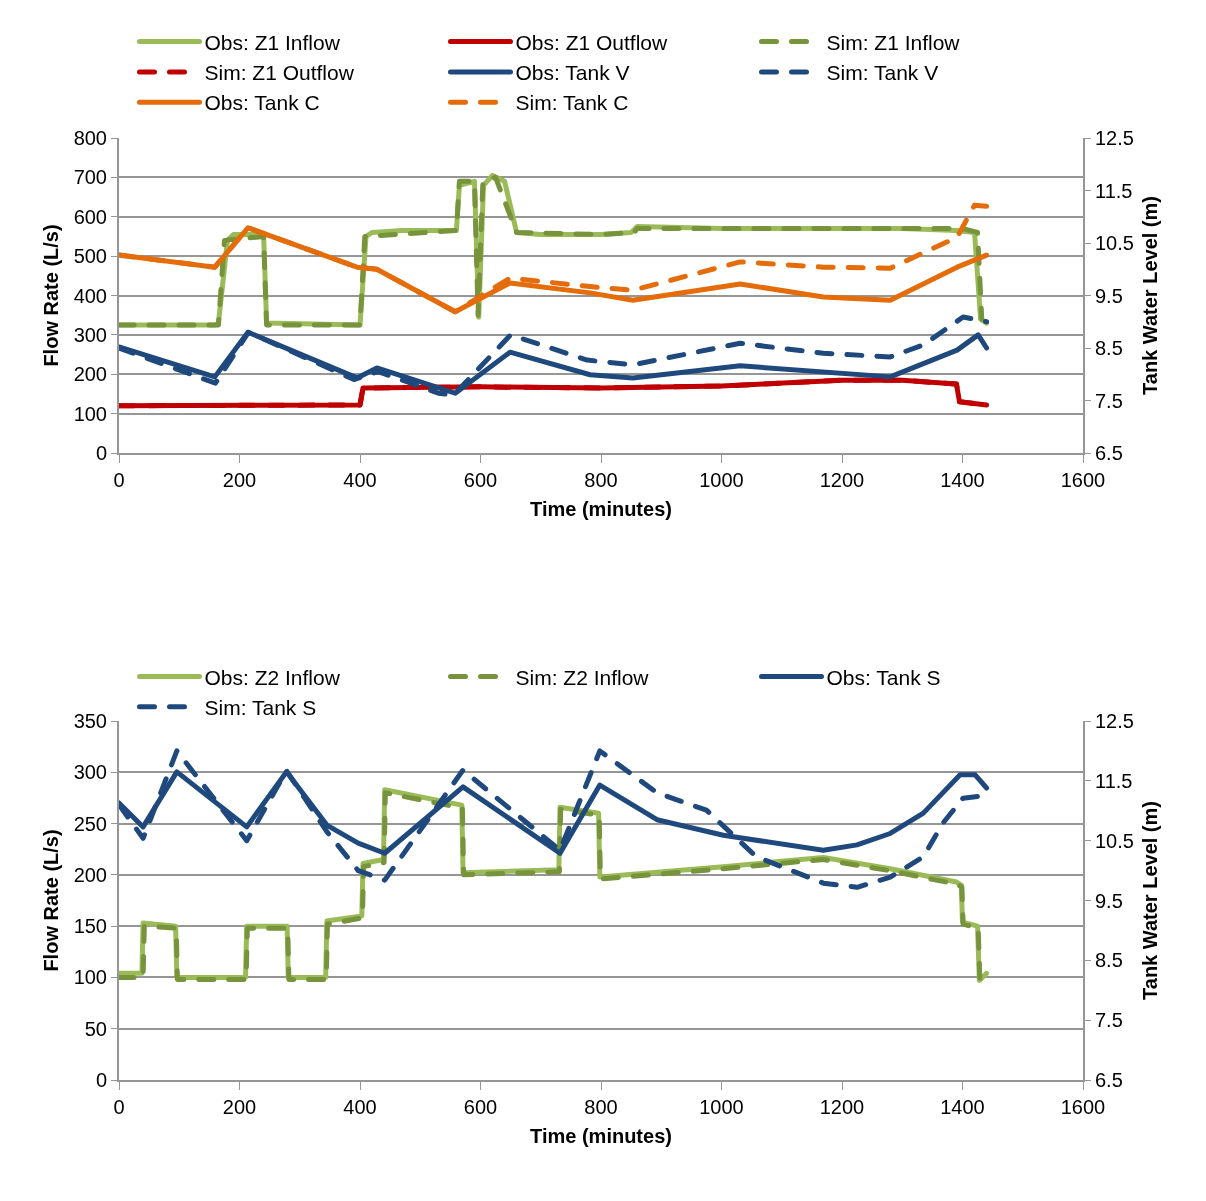  Describe the element at coordinates (90, 177) in the screenshot. I see `y-tick-label: 700` at that location.